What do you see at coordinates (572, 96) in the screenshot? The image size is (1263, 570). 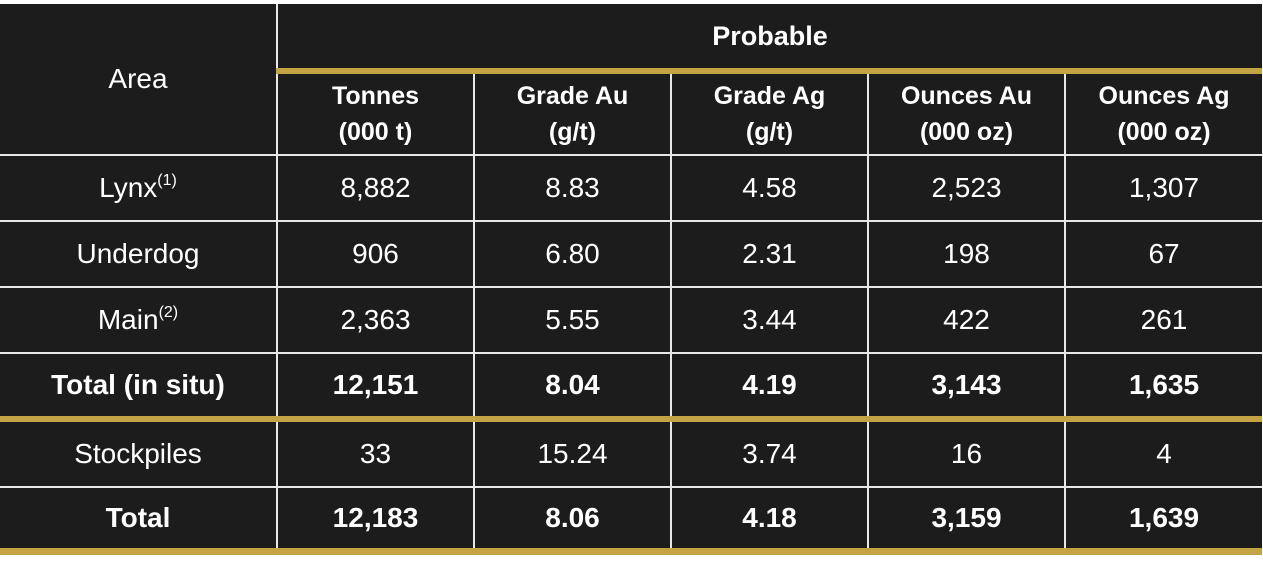 I see `column-header-label: Grade Au` at bounding box center [572, 96].